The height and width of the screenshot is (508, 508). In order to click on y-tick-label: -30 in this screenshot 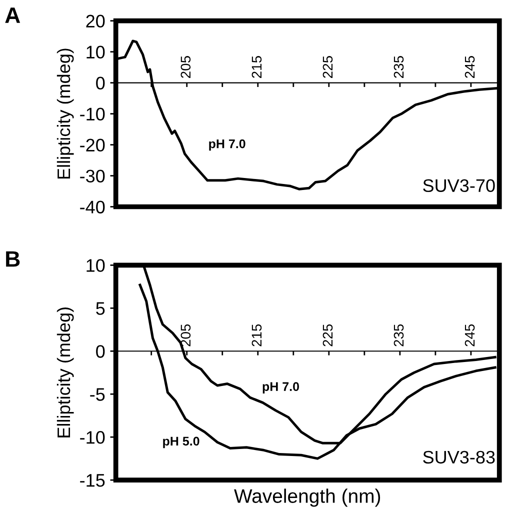, I will do `click(92, 176)`.